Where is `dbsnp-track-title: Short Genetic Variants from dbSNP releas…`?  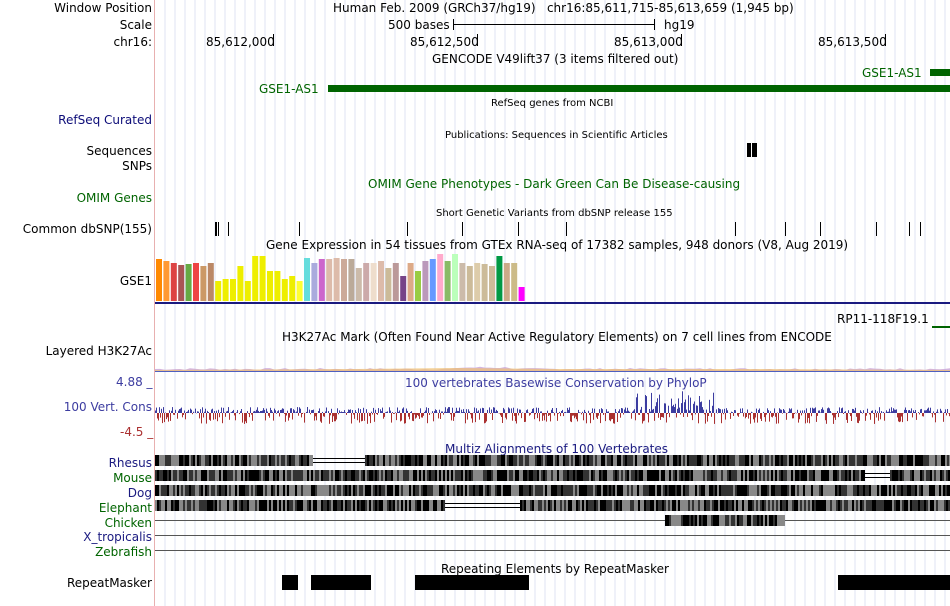
dbsnp-track-title: Short Genetic Variants from dbSNP releas… is located at coordinates (554, 213).